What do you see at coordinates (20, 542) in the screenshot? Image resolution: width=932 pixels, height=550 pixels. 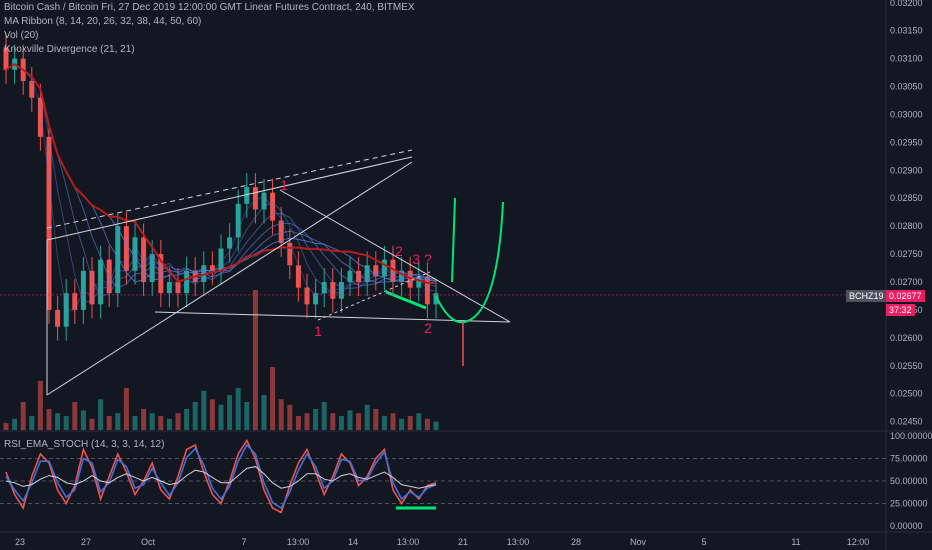 I see `time-tick-label: 23` at bounding box center [20, 542].